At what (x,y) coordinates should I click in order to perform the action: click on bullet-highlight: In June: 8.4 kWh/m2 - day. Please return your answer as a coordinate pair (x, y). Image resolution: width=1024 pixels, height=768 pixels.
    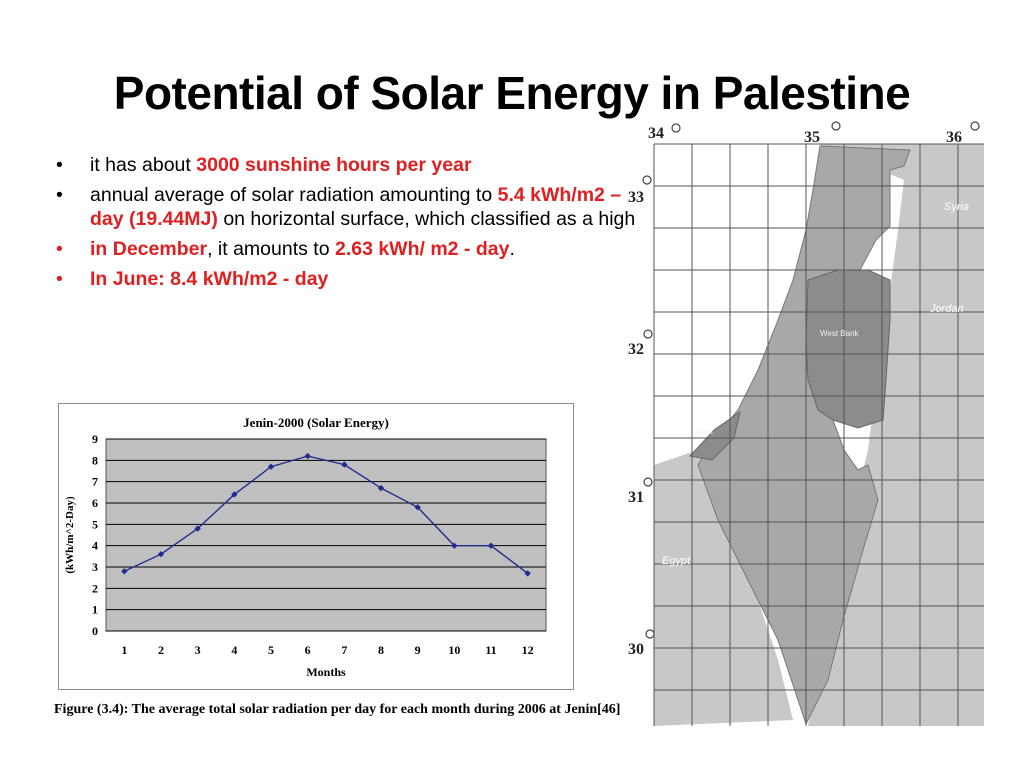
    Looking at the image, I should click on (209, 279).